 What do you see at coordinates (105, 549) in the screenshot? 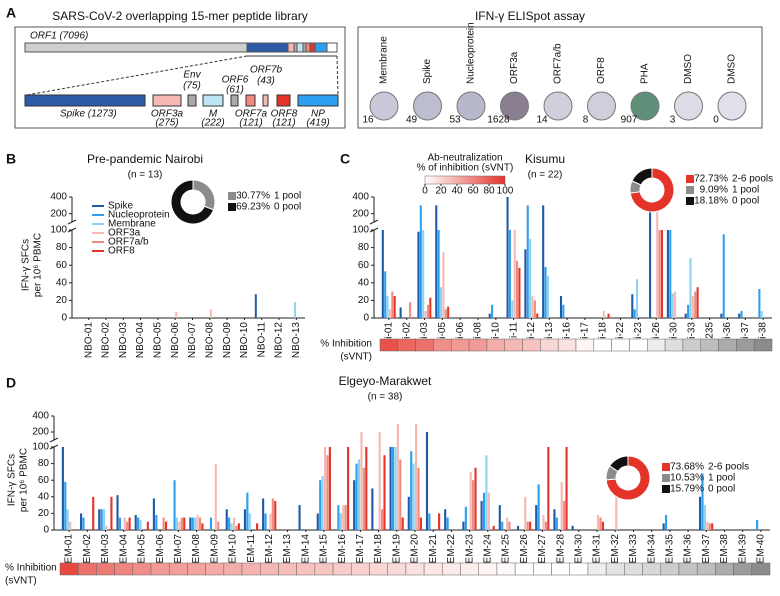
I see `x-tick-label: EM-03` at bounding box center [105, 549].